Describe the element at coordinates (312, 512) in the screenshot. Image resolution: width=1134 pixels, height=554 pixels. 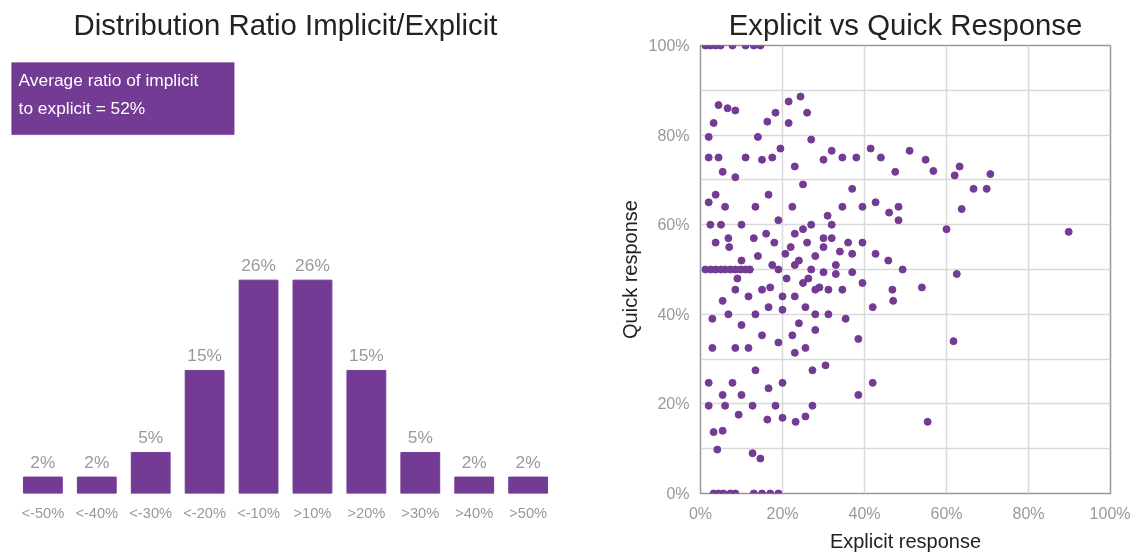
I see `x-tick-label: >10%` at that location.